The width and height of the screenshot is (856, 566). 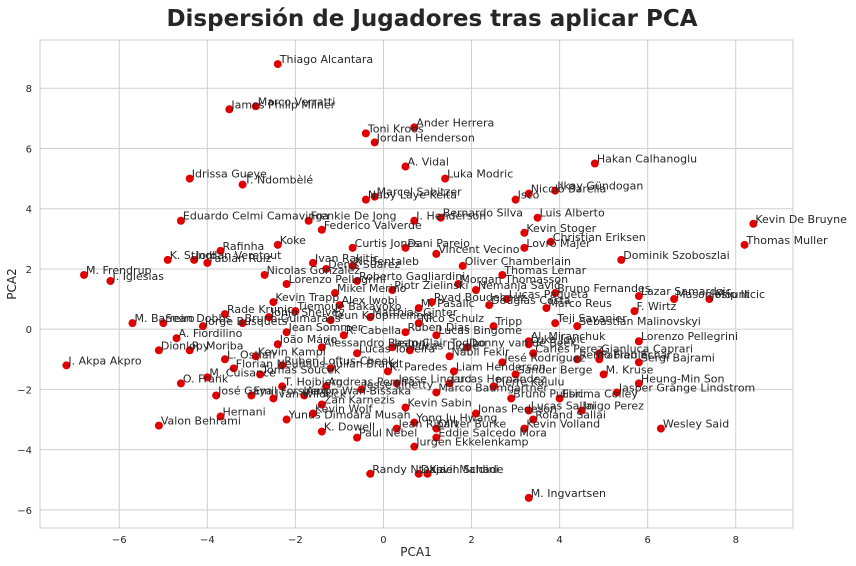 What do you see at coordinates (395, 128) in the screenshot?
I see `point-label: Toni Kroos` at bounding box center [395, 128].